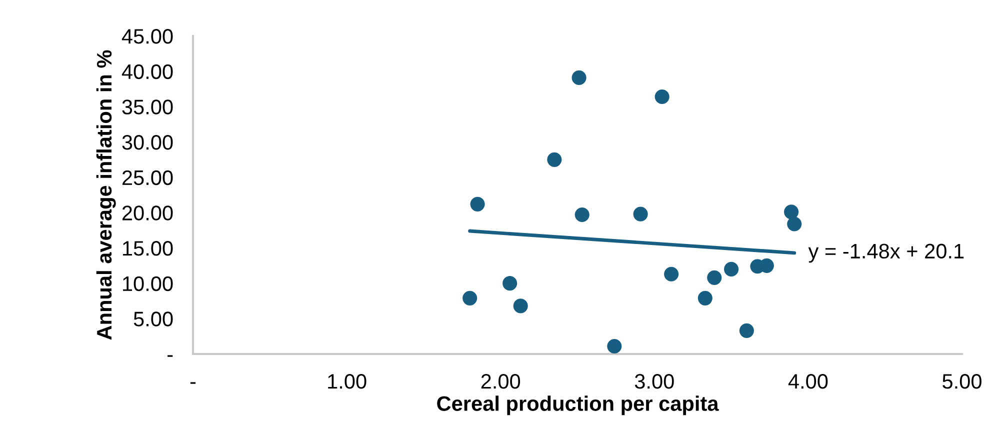 The width and height of the screenshot is (996, 429). Describe the element at coordinates (148, 284) in the screenshot. I see `y-tick-label: 10.00` at that location.